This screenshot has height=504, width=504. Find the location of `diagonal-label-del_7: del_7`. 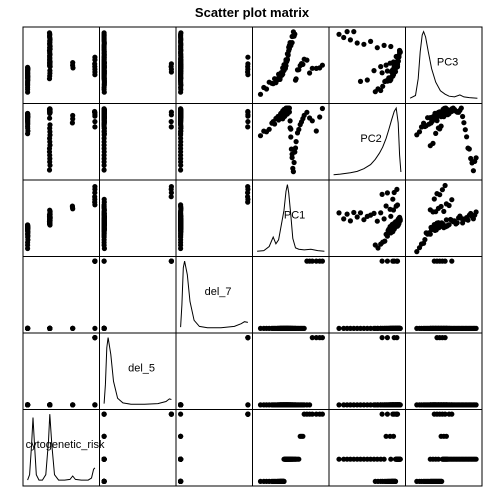

diagonal-label-del_7: del_7 is located at coordinates (218, 292).